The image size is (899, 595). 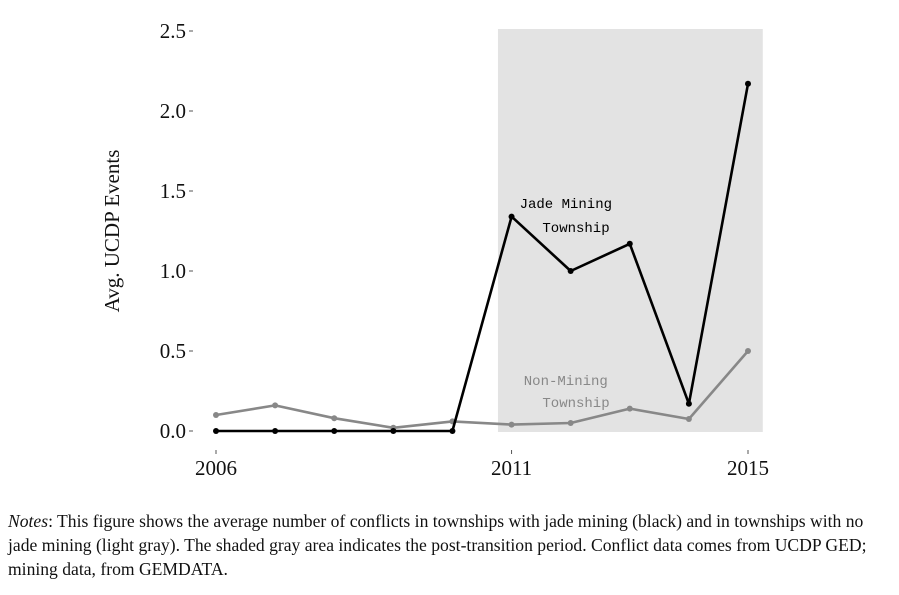 I want to click on y-tick-label: 0.5, so click(x=173, y=351).